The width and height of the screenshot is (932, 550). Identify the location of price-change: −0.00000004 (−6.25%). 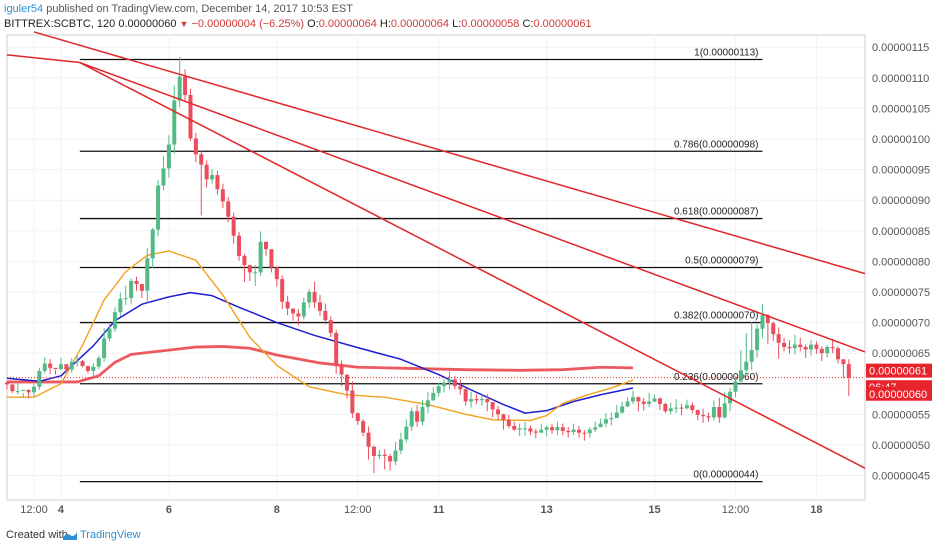
(248, 24).